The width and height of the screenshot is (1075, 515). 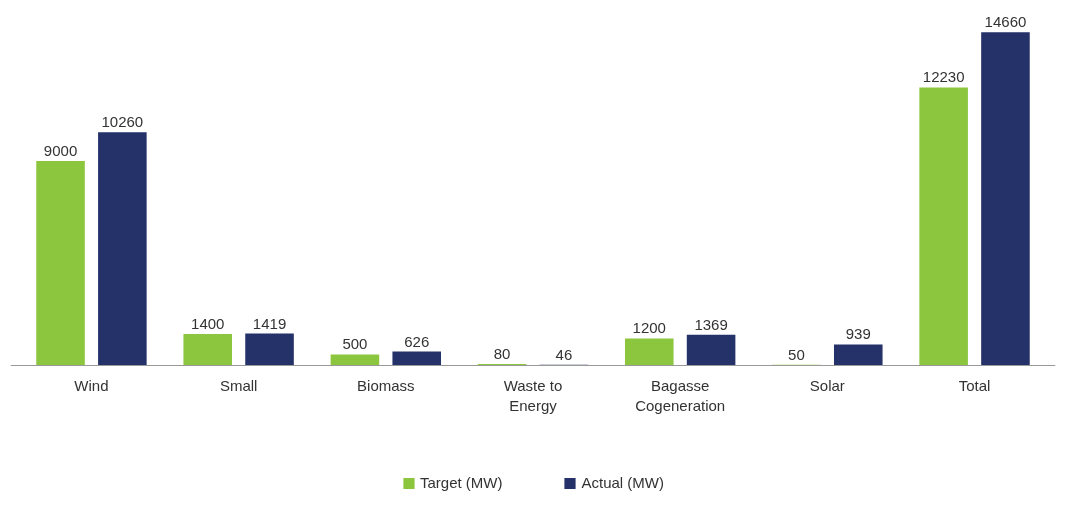 I want to click on data-label: 12230, so click(x=943, y=77).